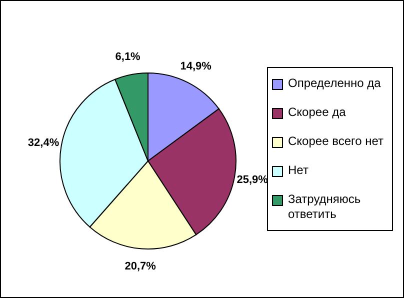 The image size is (404, 298). Describe the element at coordinates (317, 112) in the screenshot. I see `legend-label: Скорее да` at that location.